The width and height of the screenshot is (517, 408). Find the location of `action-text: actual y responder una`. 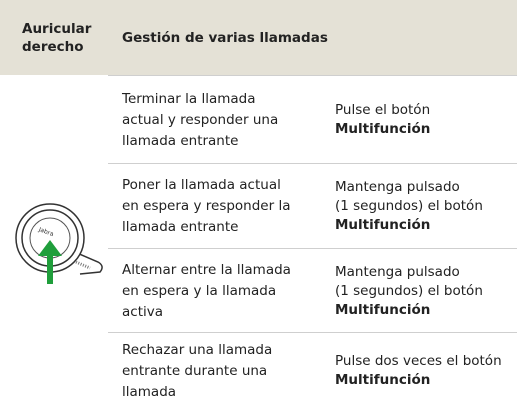

action-text: actual y responder una is located at coordinates (200, 119).